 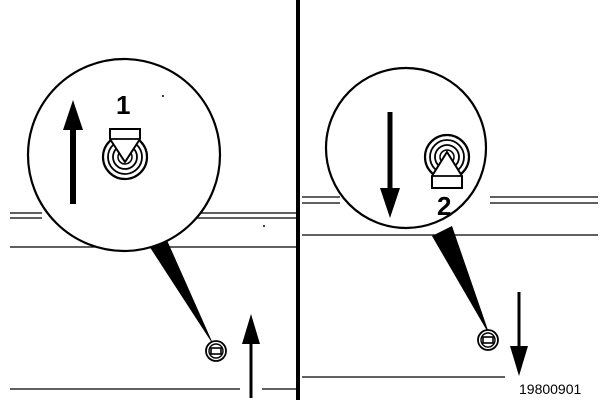 What do you see at coordinates (123, 105) in the screenshot?
I see `callout-number-1: 1` at bounding box center [123, 105].